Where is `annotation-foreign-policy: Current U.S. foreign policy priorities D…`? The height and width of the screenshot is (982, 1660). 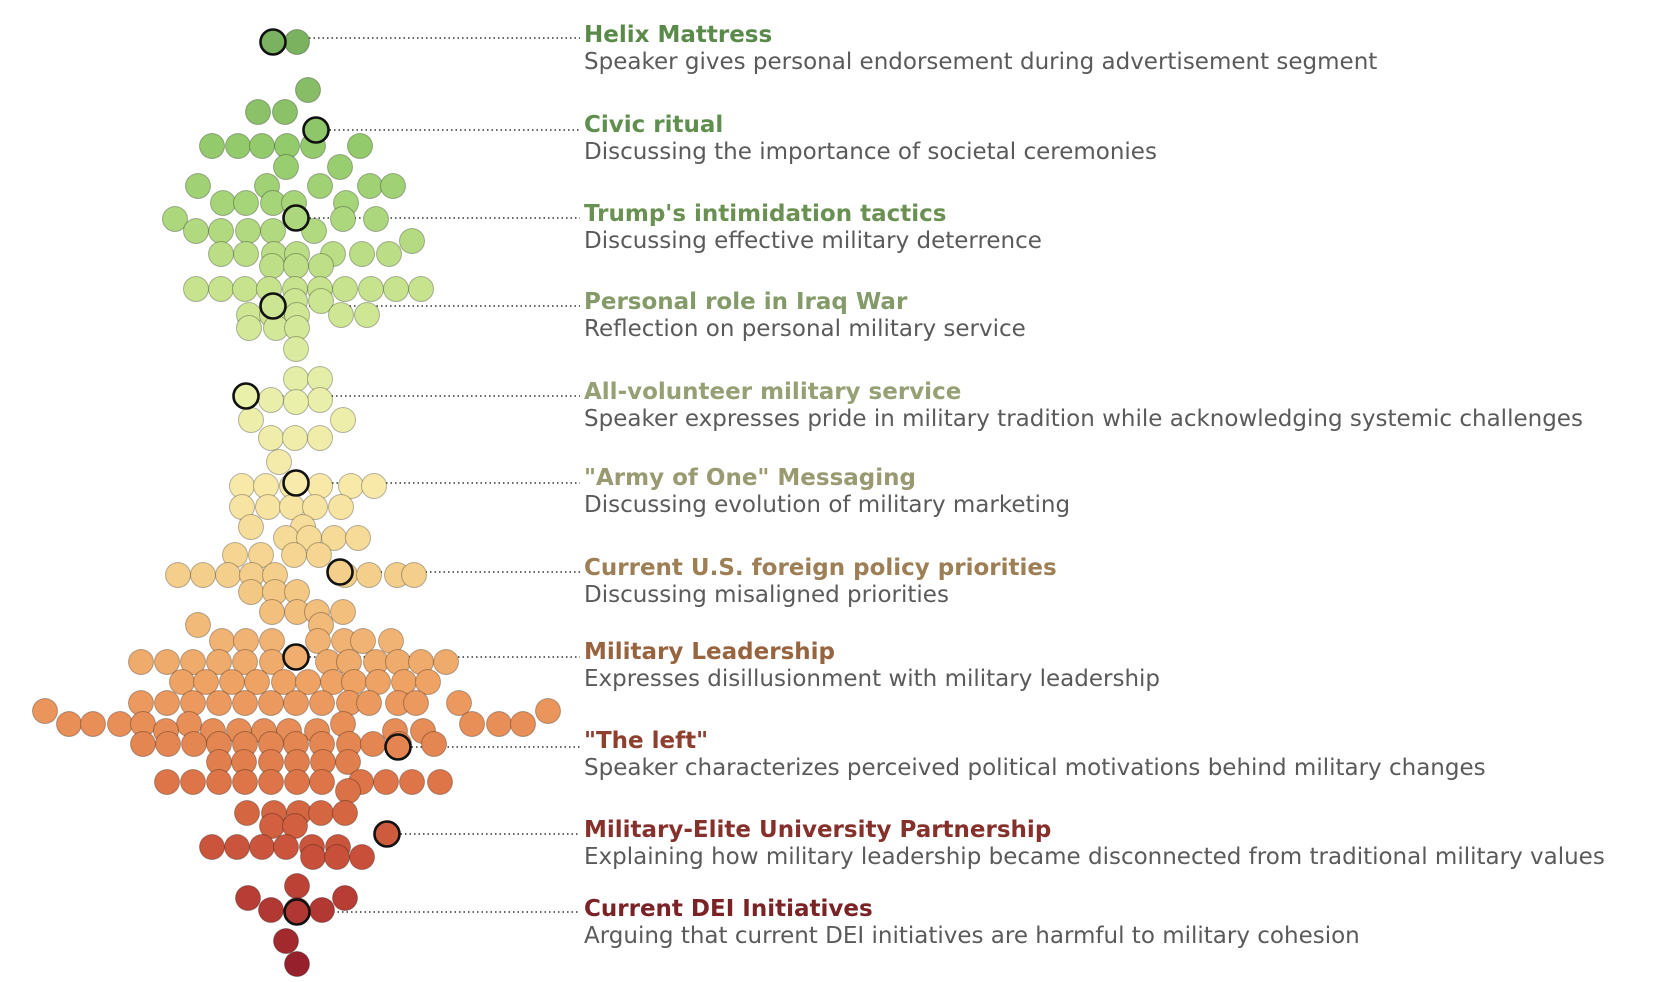
annotation-foreign-policy: Current U.S. foreign policy priorities D… is located at coordinates (820, 582).